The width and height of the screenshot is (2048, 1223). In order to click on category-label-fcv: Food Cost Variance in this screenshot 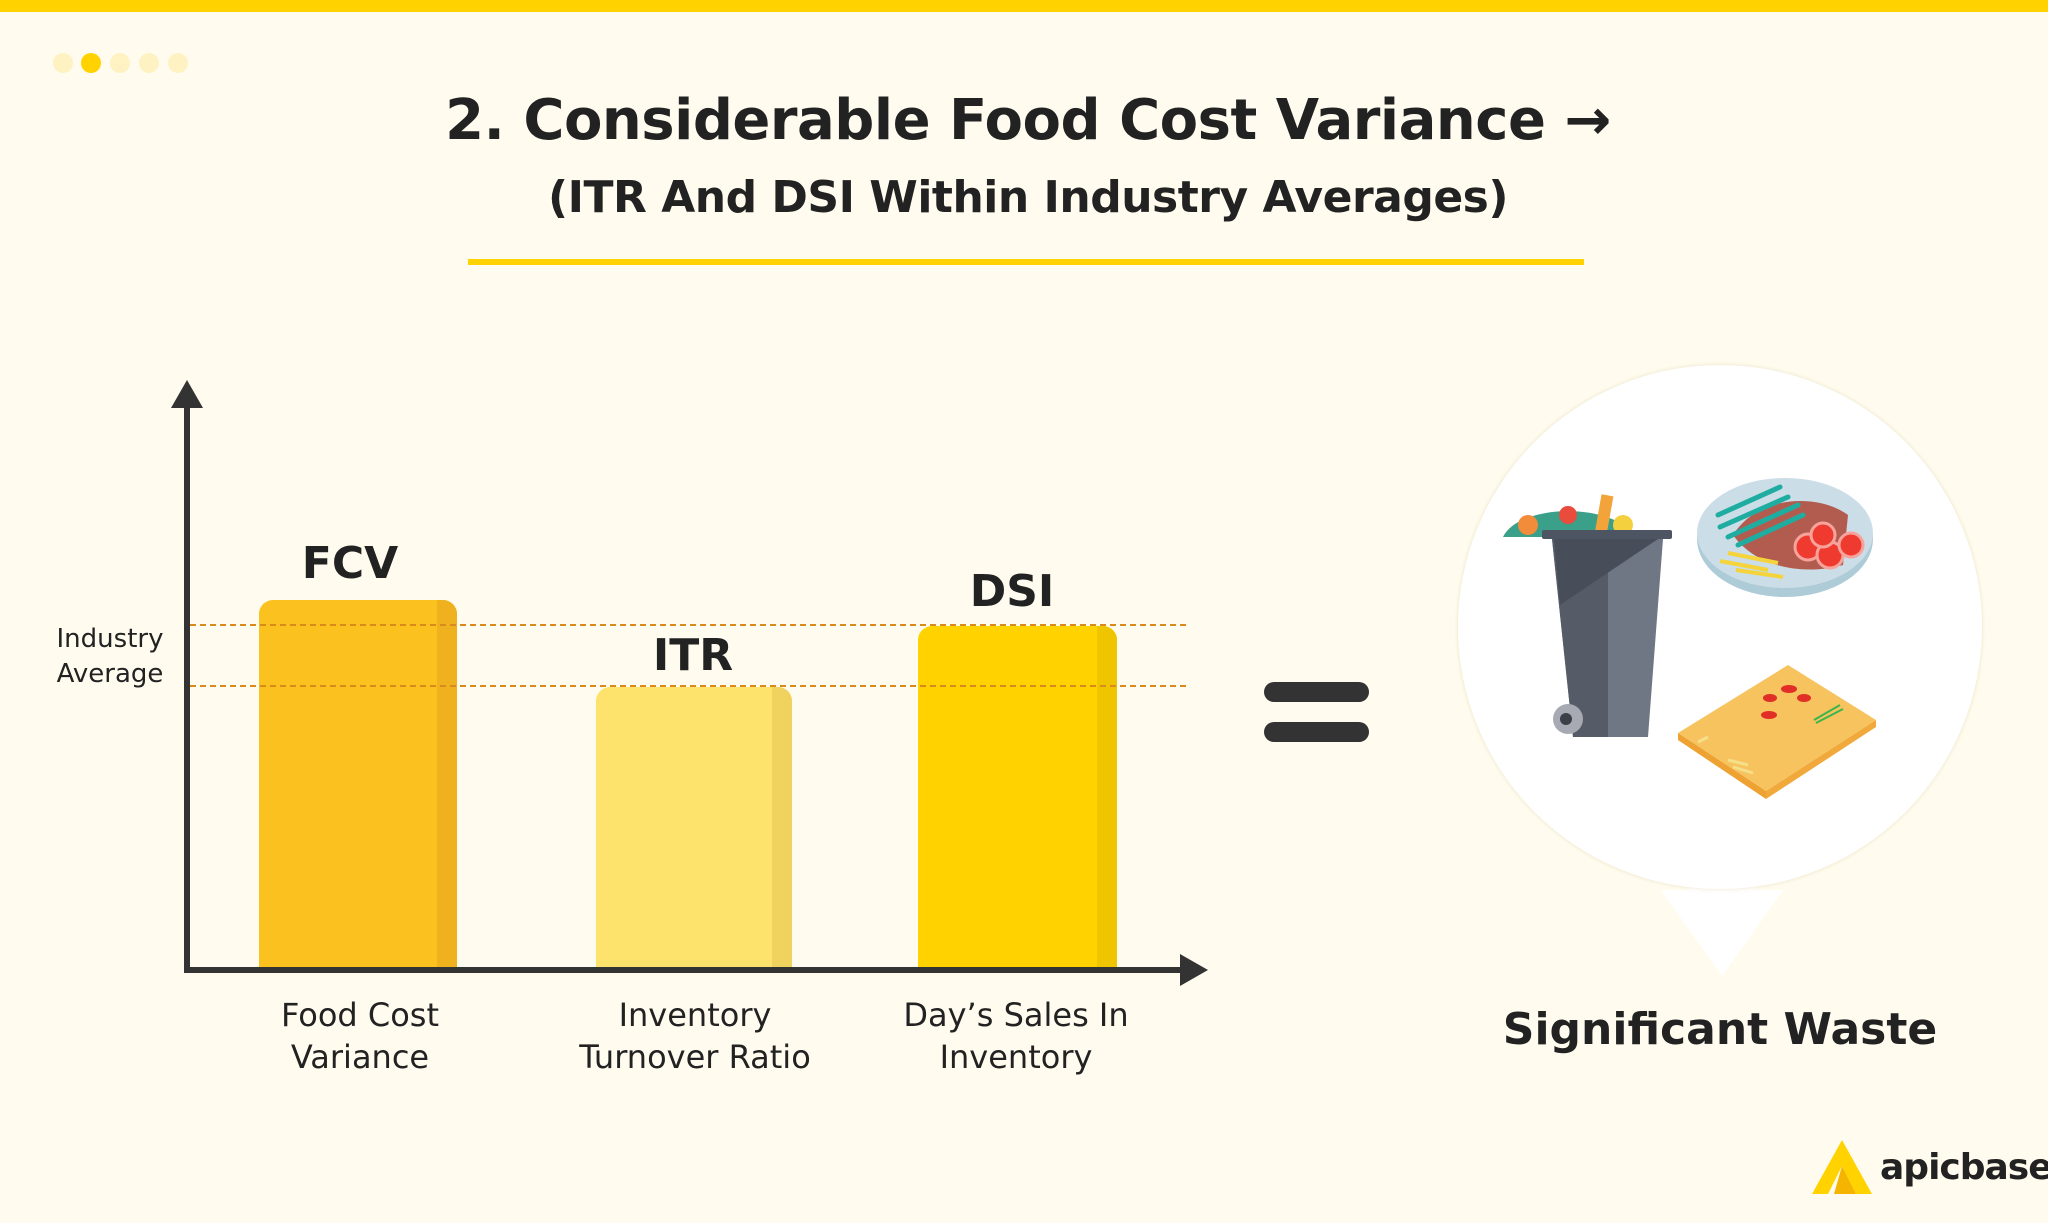, I will do `click(360, 1036)`.